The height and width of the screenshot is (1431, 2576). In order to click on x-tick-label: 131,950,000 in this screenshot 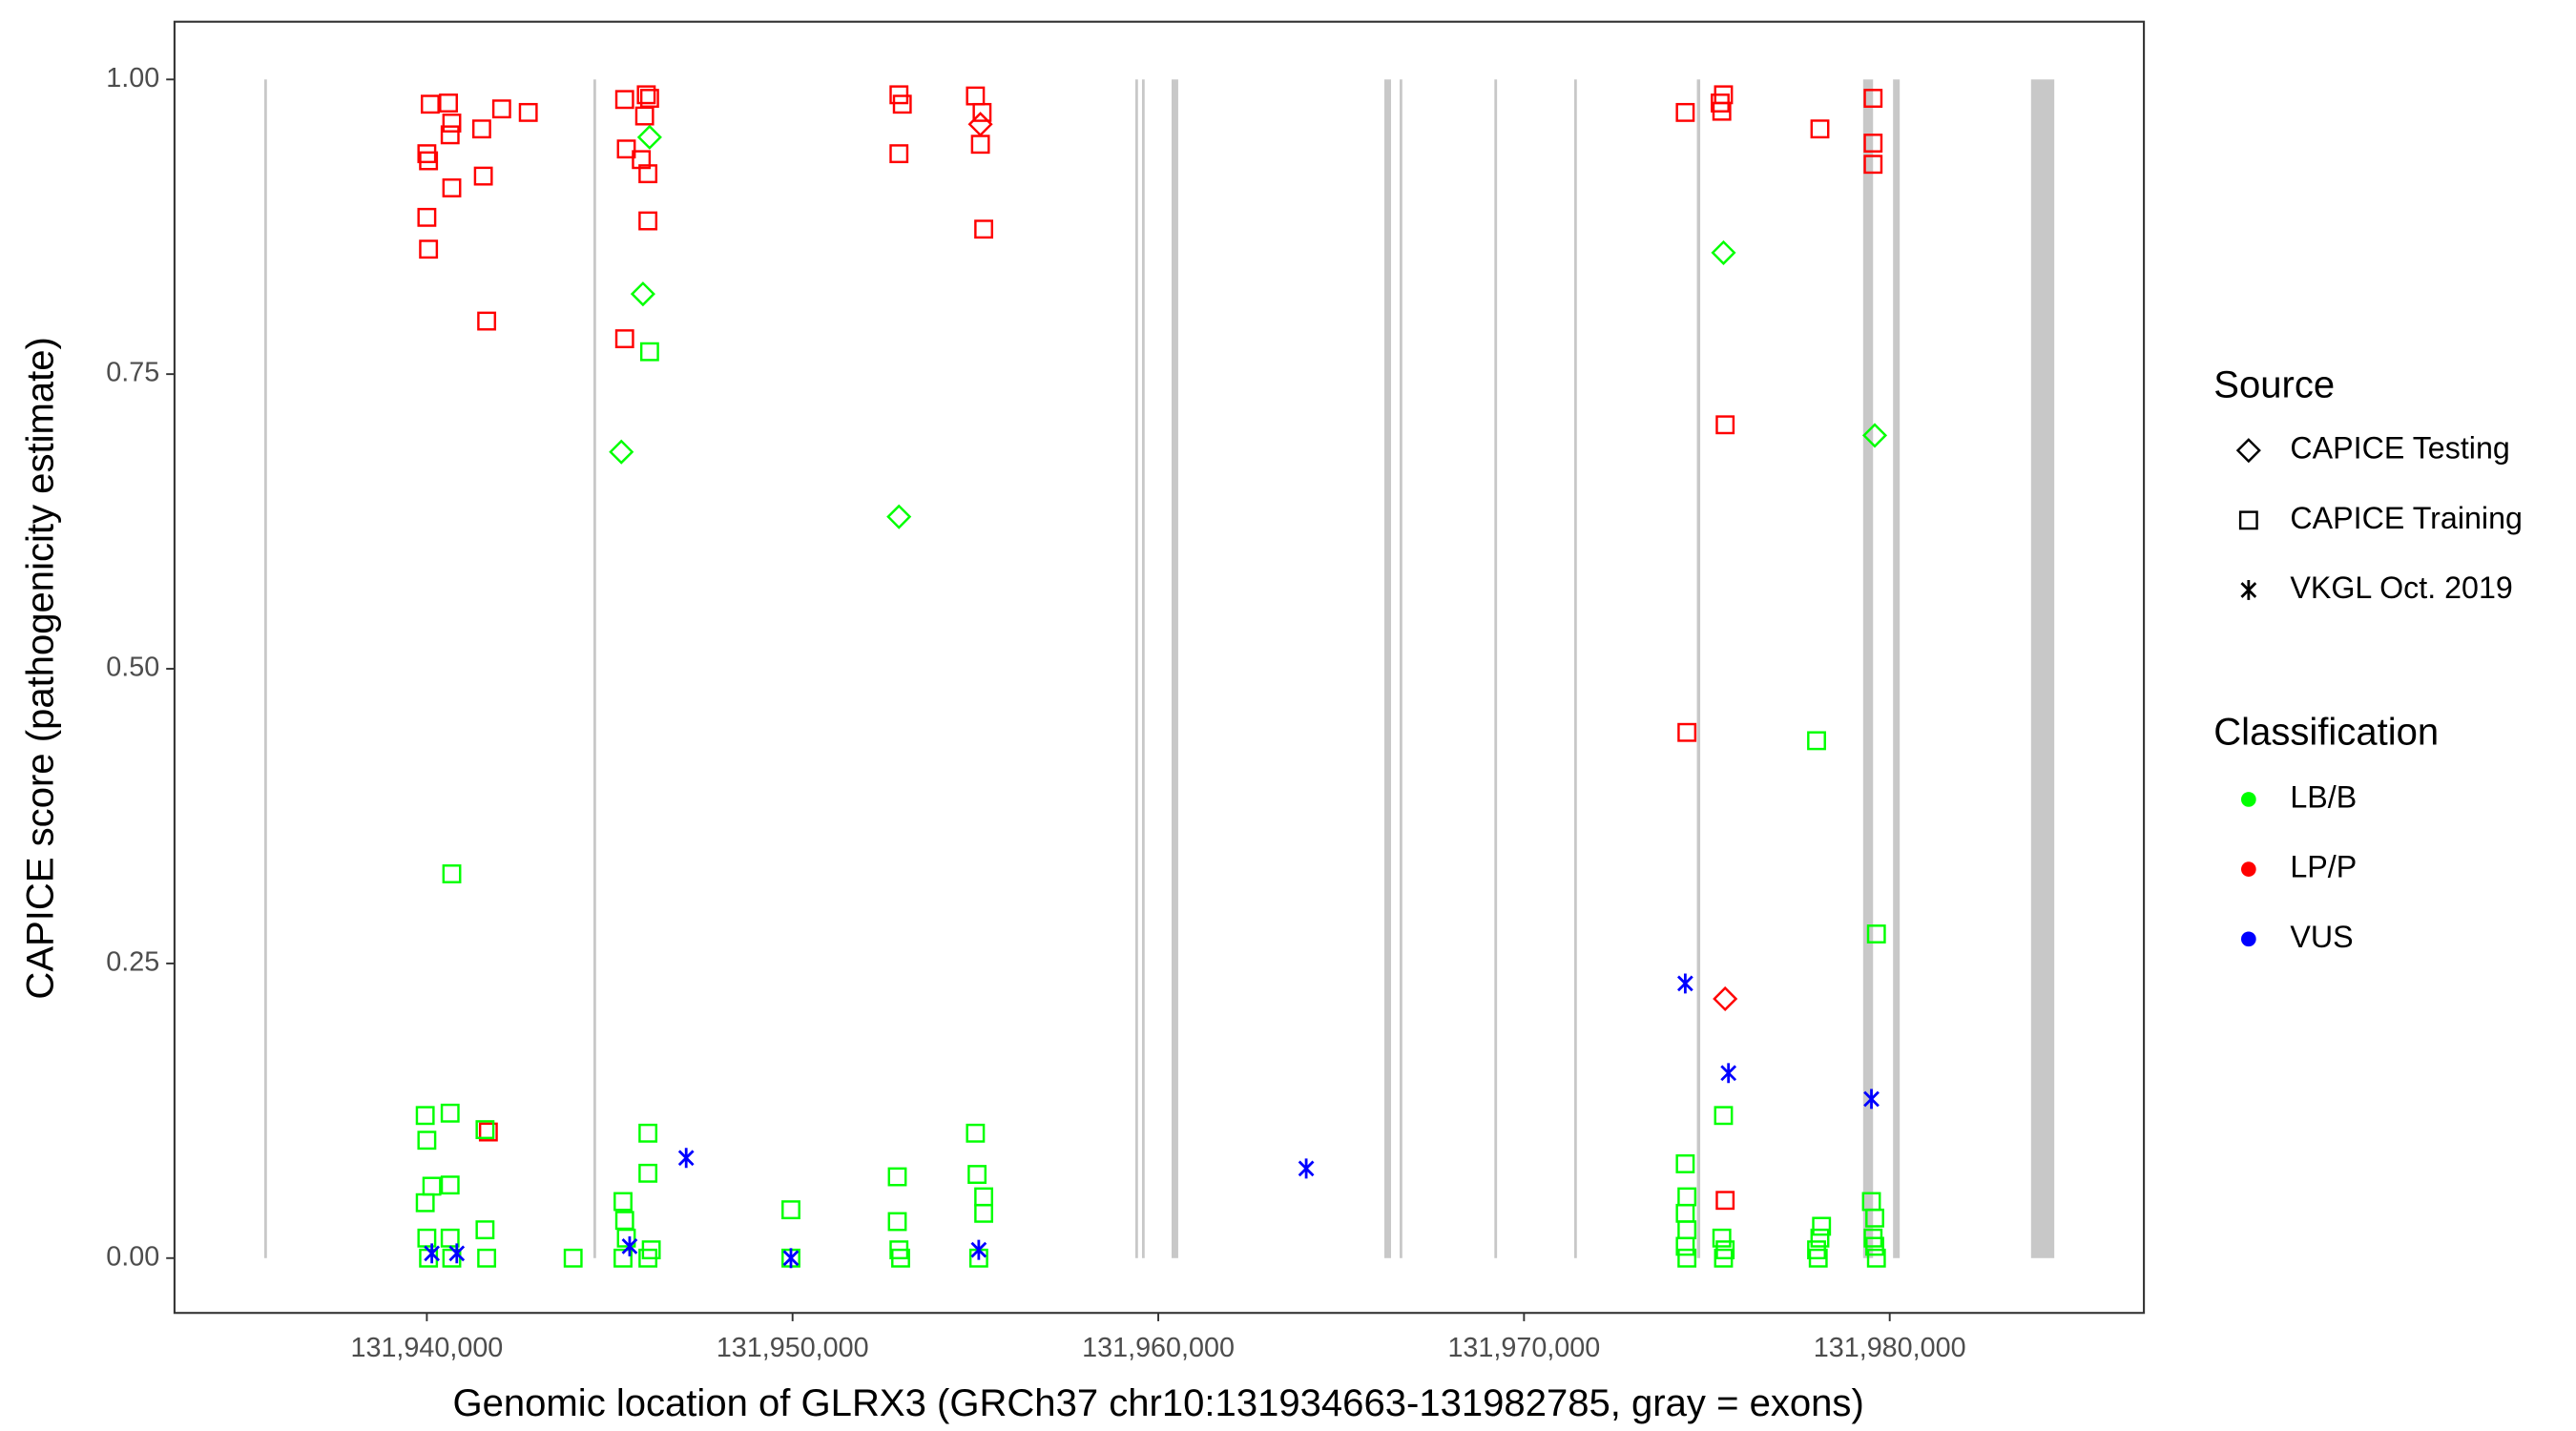, I will do `click(793, 1348)`.